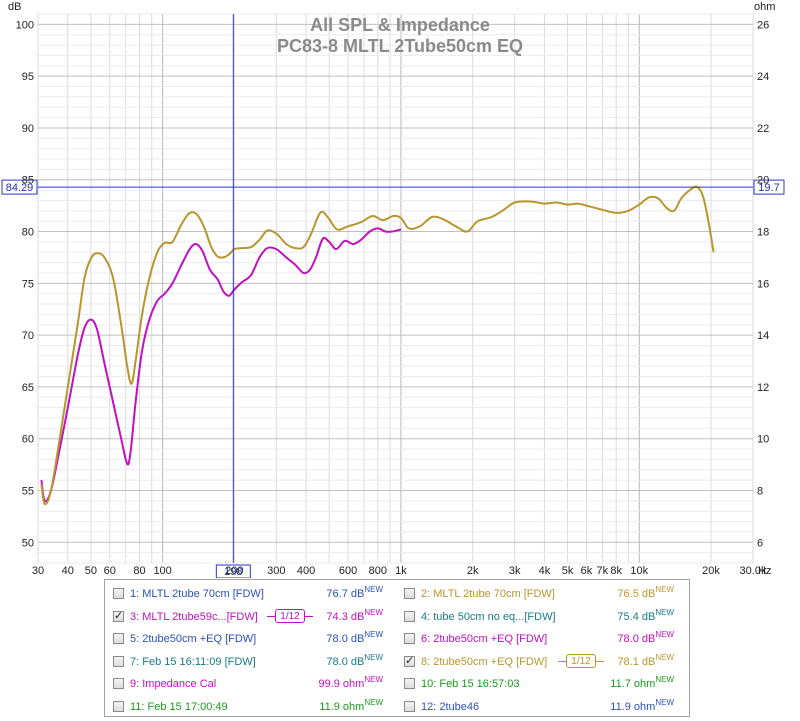 Image resolution: width=800 pixels, height=721 pixels. I want to click on y-tick-label: 65, so click(28, 388).